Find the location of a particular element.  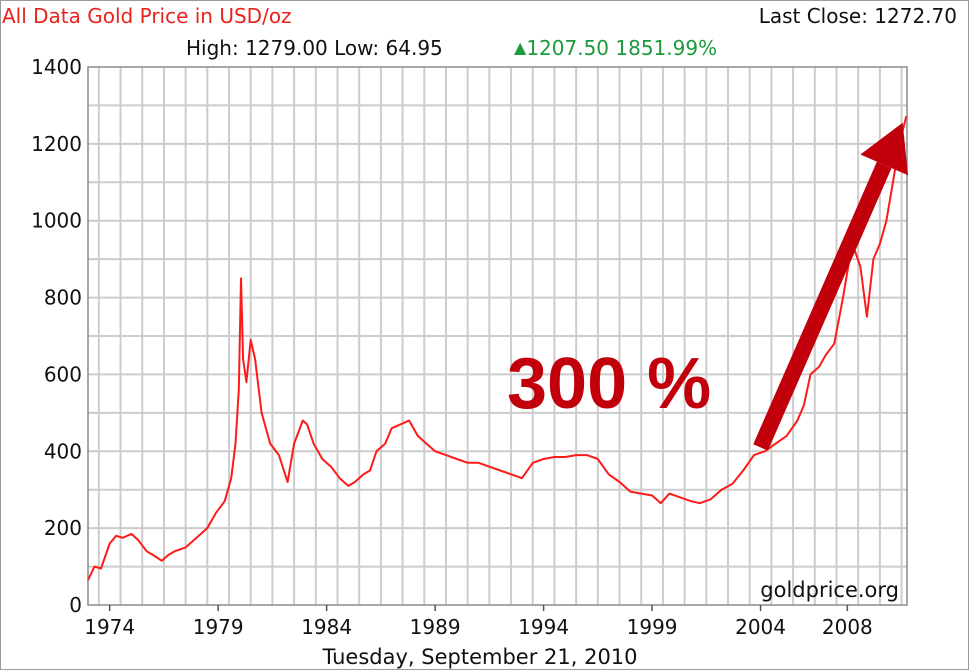

x-axis-title: Tuesday, September 21, 2010 is located at coordinates (479, 657).